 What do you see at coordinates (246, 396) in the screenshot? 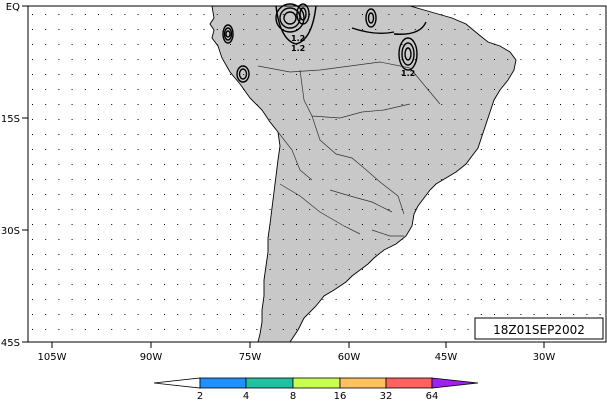
I see `colorbar-label: 4` at bounding box center [246, 396].